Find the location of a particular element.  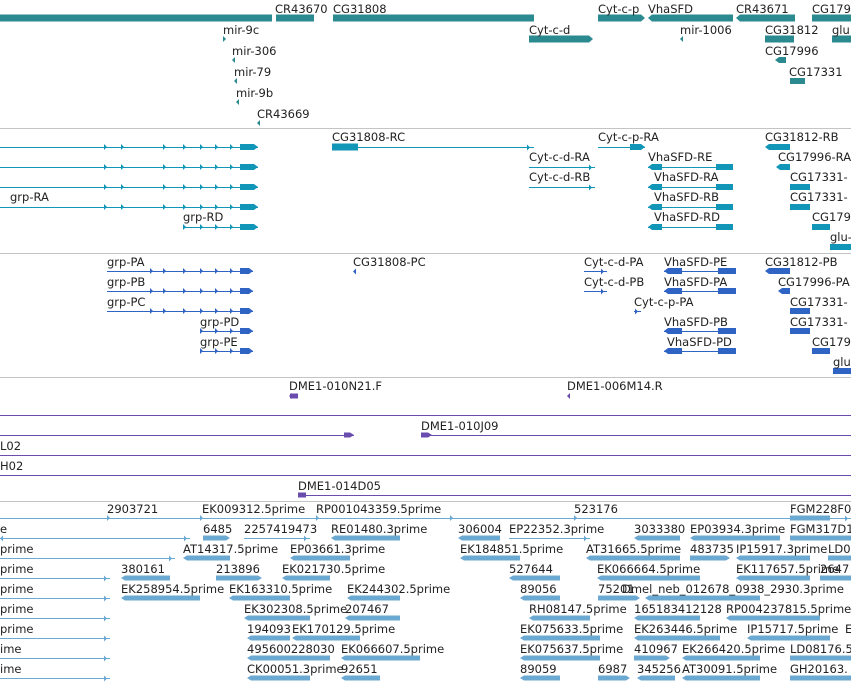

clone-block is located at coordinates (426, 435).